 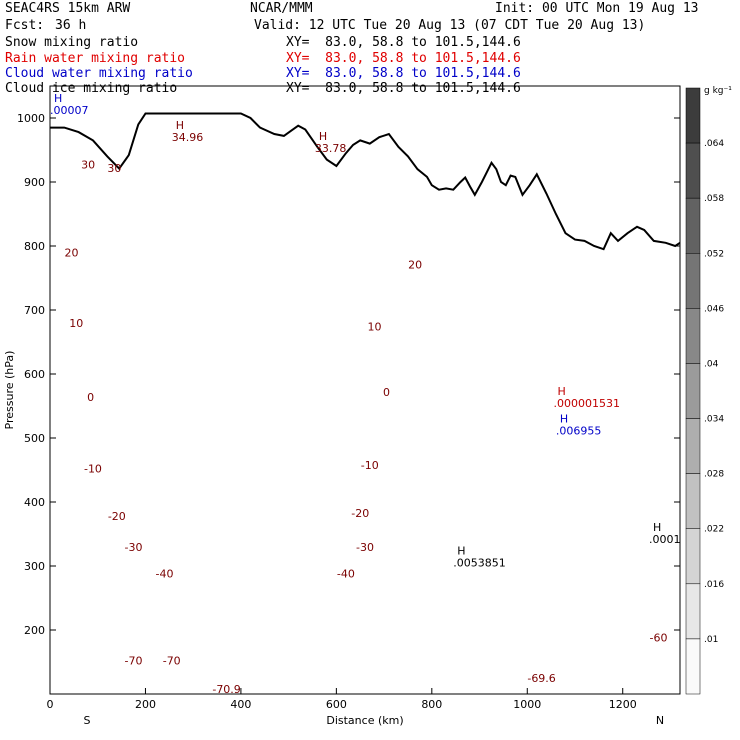 What do you see at coordinates (711, 364) in the screenshot?
I see `colorbar-tick-4: .04` at bounding box center [711, 364].